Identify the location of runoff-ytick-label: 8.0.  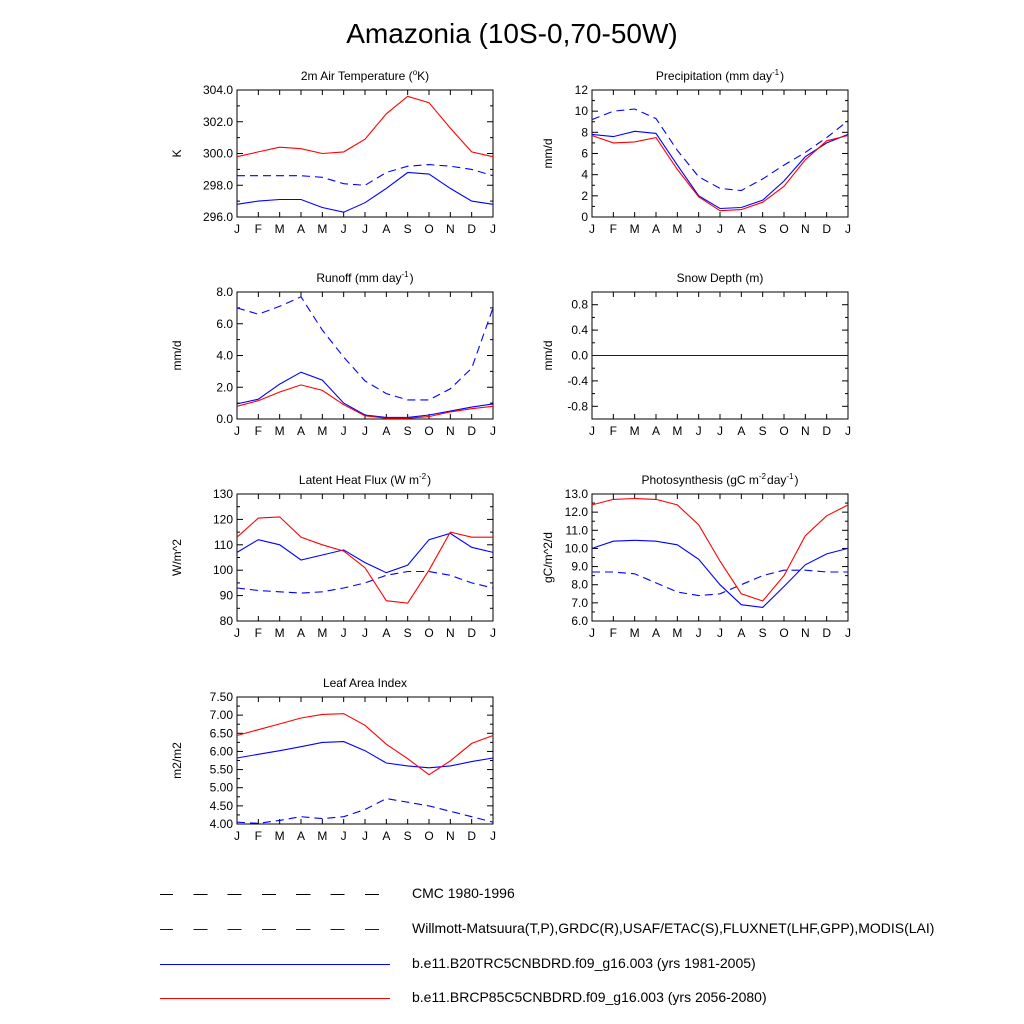
(224, 292).